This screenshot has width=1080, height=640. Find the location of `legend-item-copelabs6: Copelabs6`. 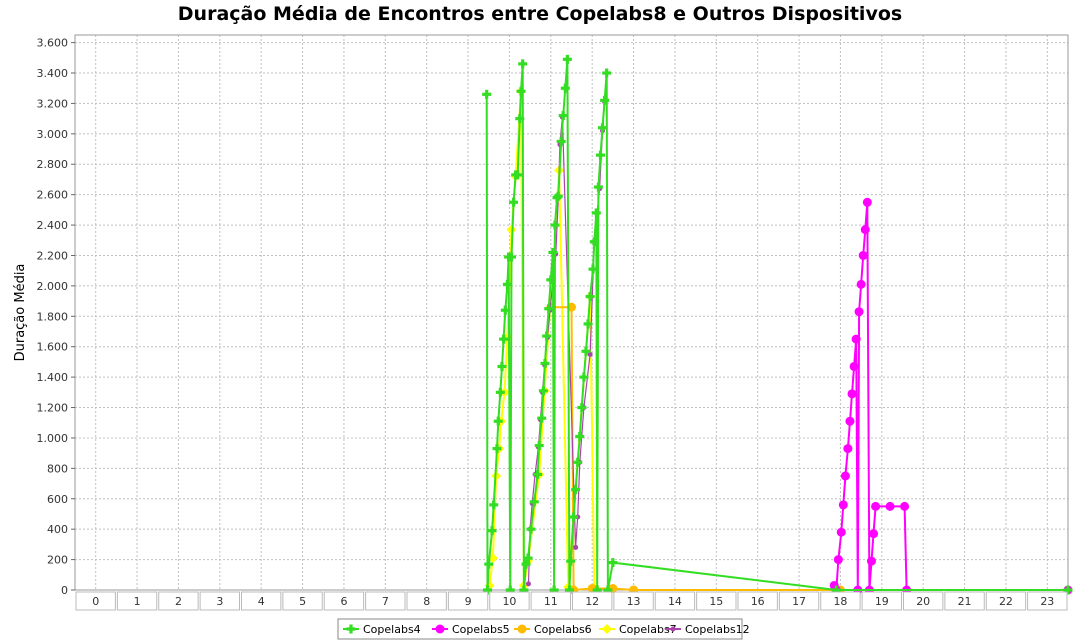

legend-item-copelabs6: Copelabs6 is located at coordinates (553, 629).